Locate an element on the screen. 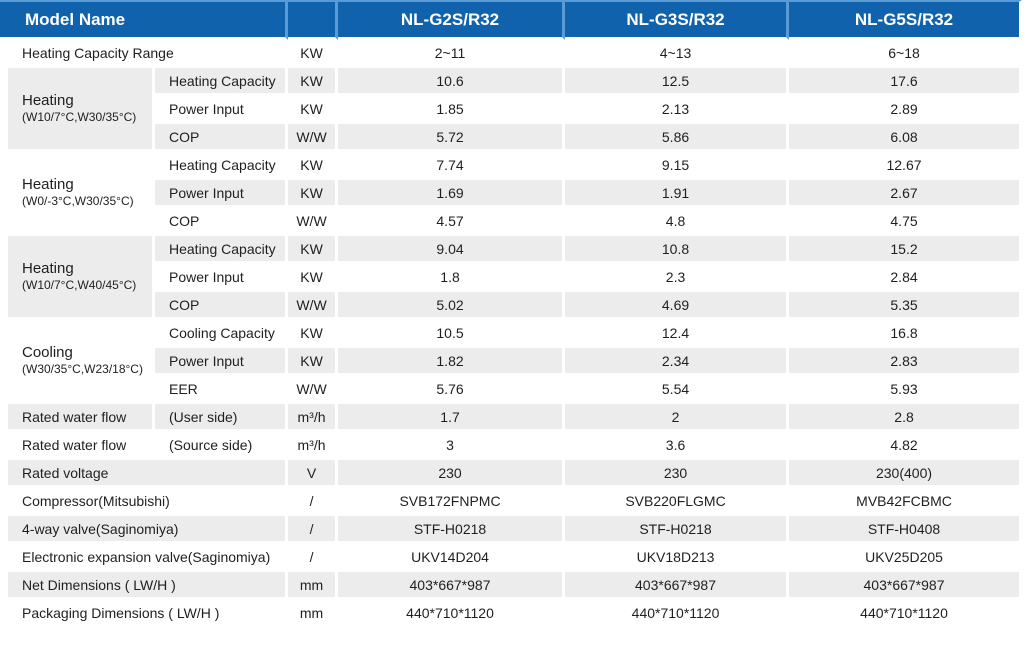 The width and height of the screenshot is (1025, 645). row-label-cell: Net Dimensions ( LW/H ) is located at coordinates (144, 586).